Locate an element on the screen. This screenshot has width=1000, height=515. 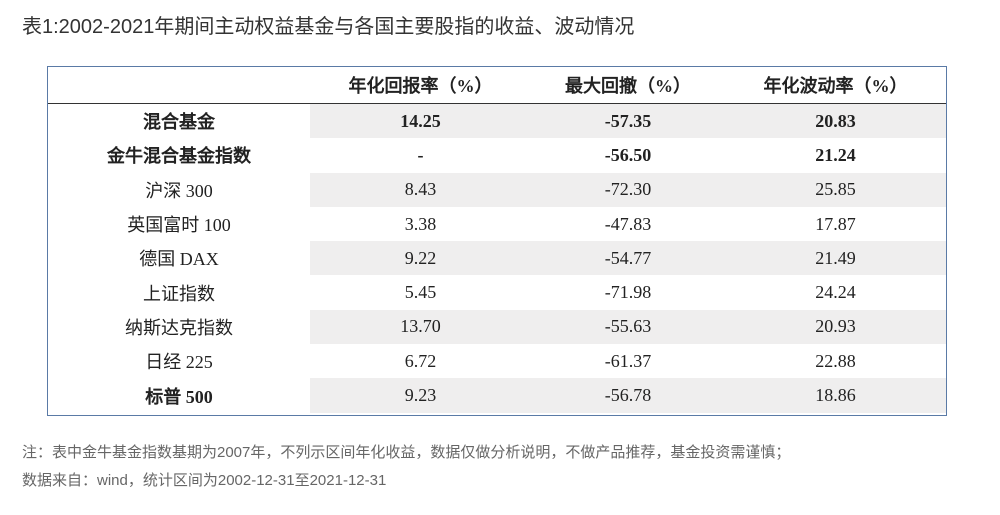
header-cell: 最大回撤（%） is located at coordinates (628, 85).